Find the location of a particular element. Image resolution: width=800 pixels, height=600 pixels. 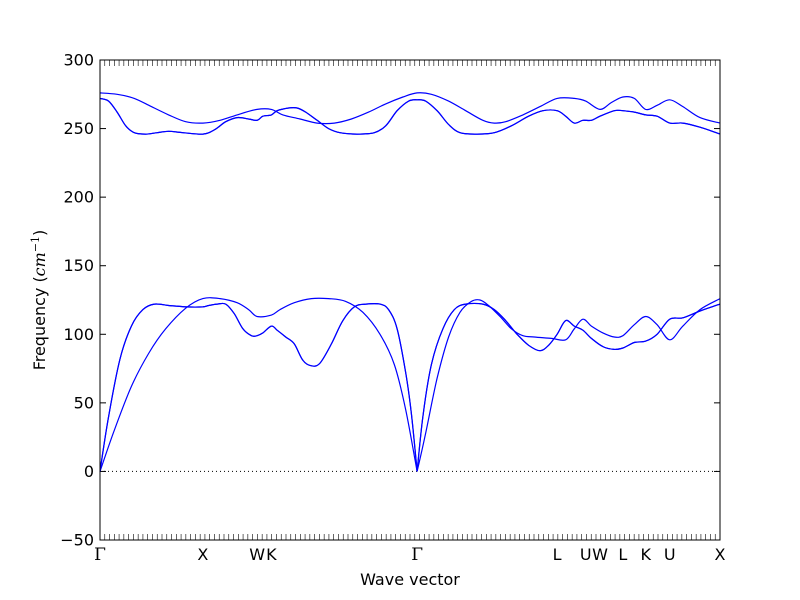

y-tick-label: 100 is located at coordinates (78, 334).